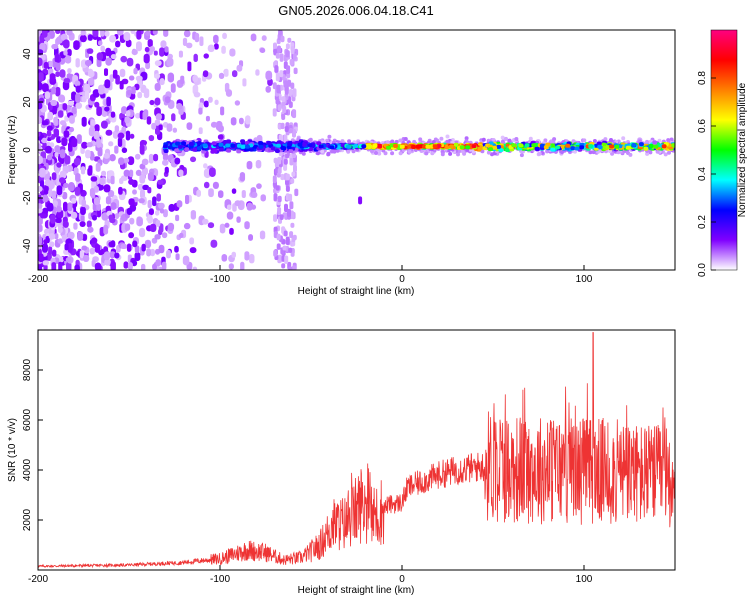 Image resolution: width=750 pixels, height=600 pixels. What do you see at coordinates (38, 579) in the screenshot?
I see `x-tick-label: -200` at bounding box center [38, 579].